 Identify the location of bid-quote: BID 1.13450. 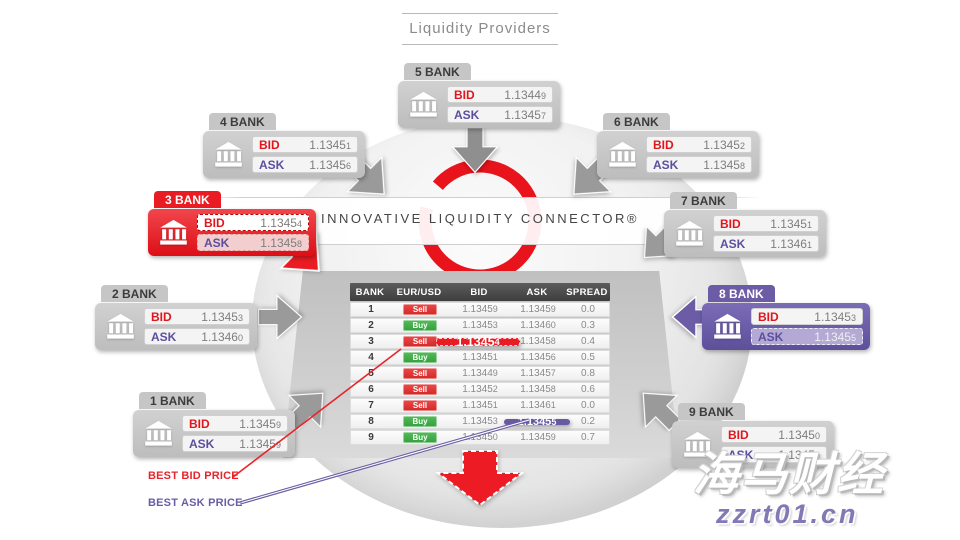
(774, 434).